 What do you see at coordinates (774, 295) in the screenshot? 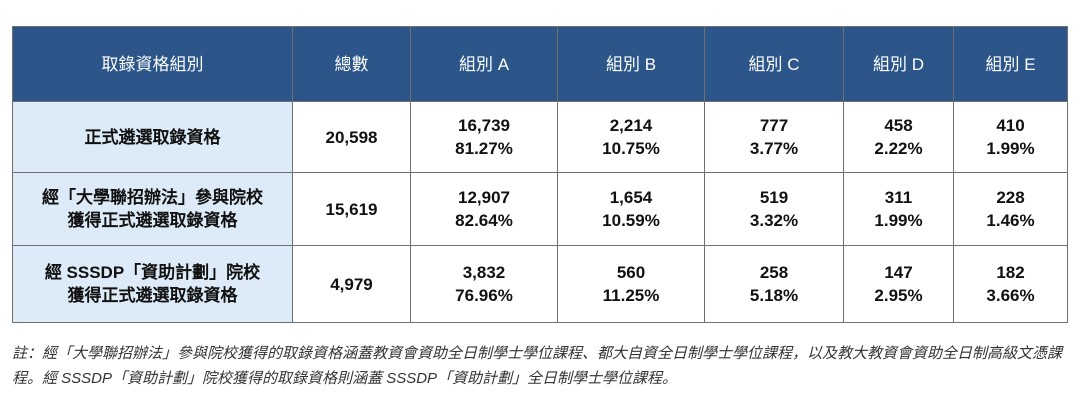
I see `percent: 5.18%` at bounding box center [774, 295].